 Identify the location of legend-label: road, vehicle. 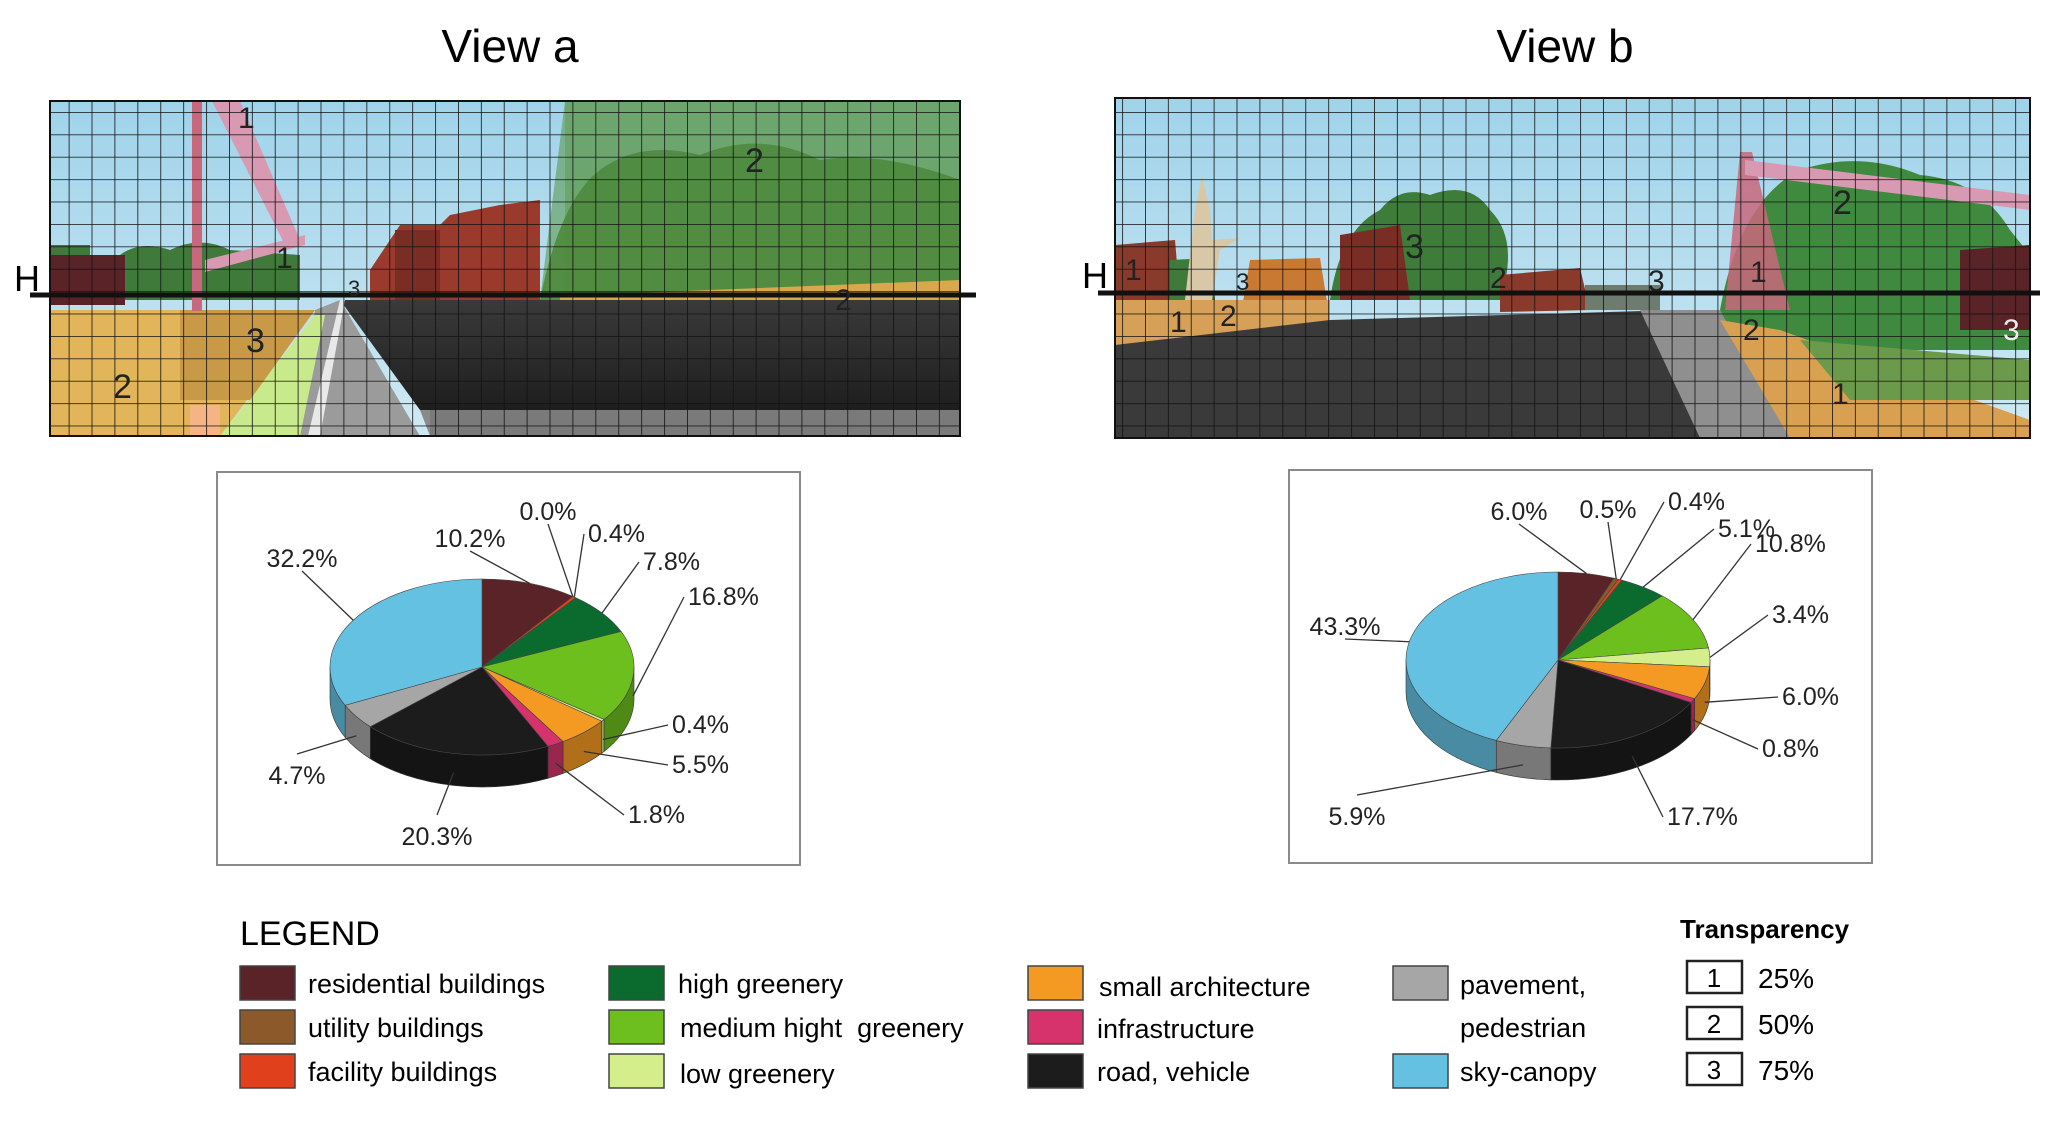
(1173, 1072).